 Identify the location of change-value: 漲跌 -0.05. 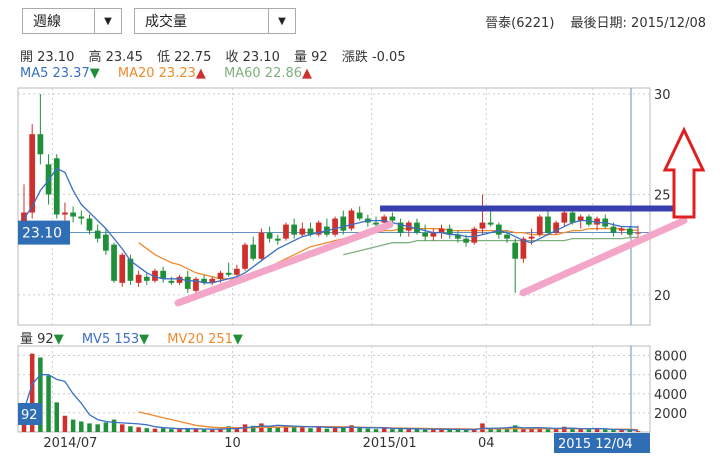
(373, 57).